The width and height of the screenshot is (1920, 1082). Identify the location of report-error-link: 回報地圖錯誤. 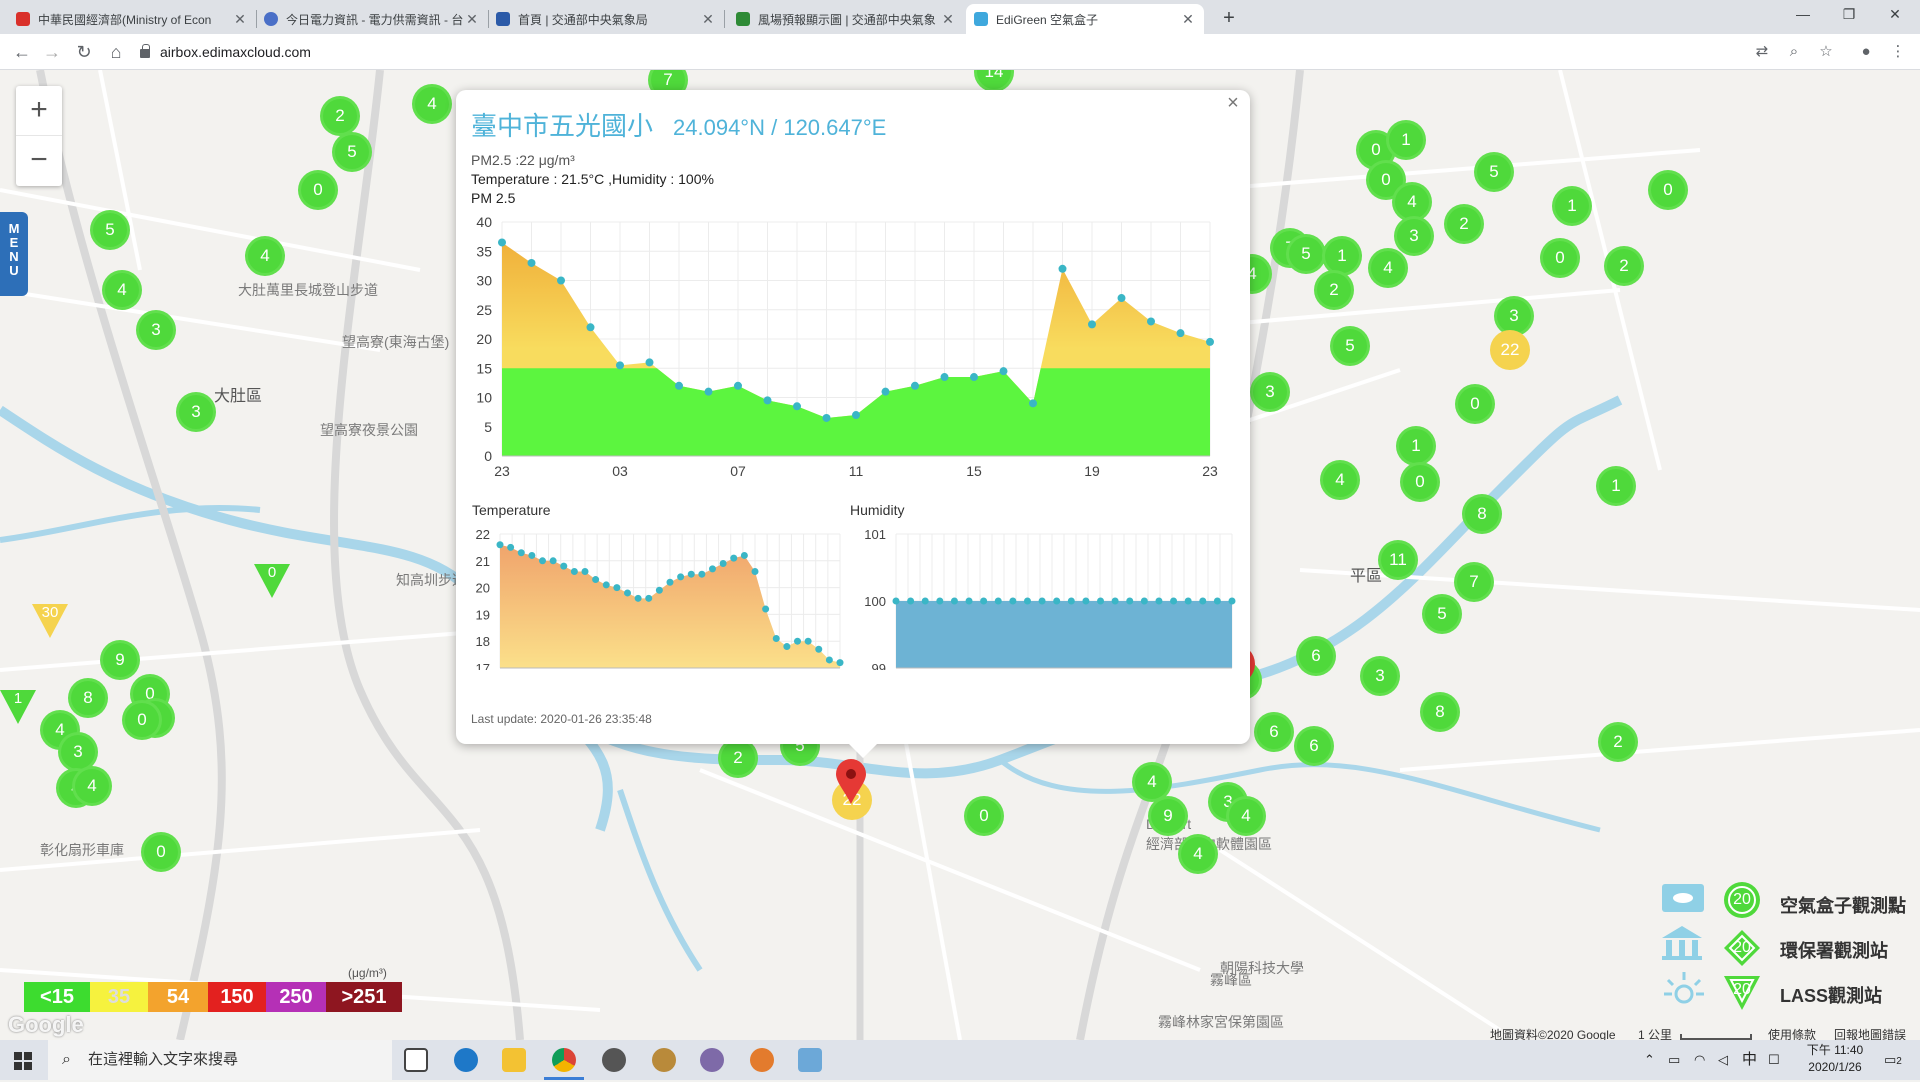
(1870, 1035).